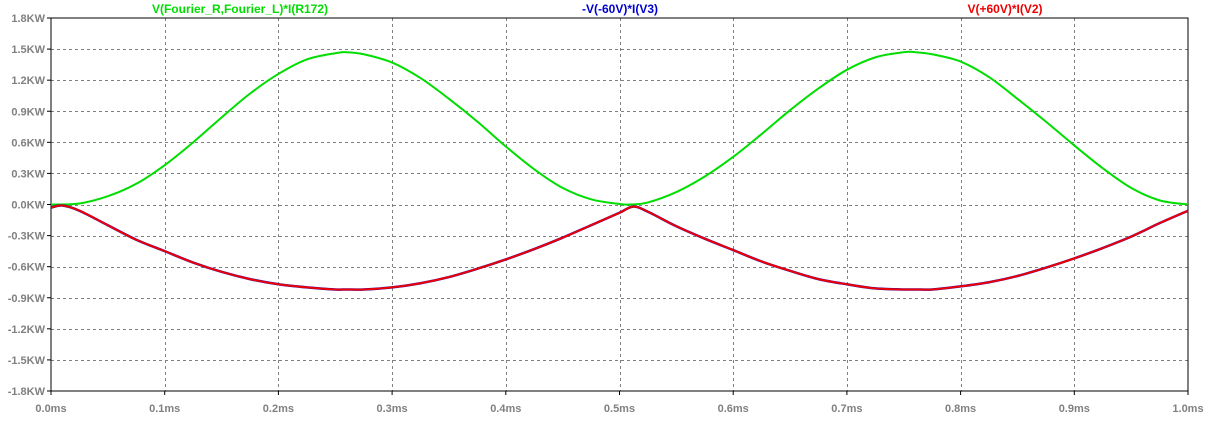 This screenshot has height=428, width=1207. What do you see at coordinates (28, 112) in the screenshot?
I see `y-tick-label: 0.9KW` at bounding box center [28, 112].